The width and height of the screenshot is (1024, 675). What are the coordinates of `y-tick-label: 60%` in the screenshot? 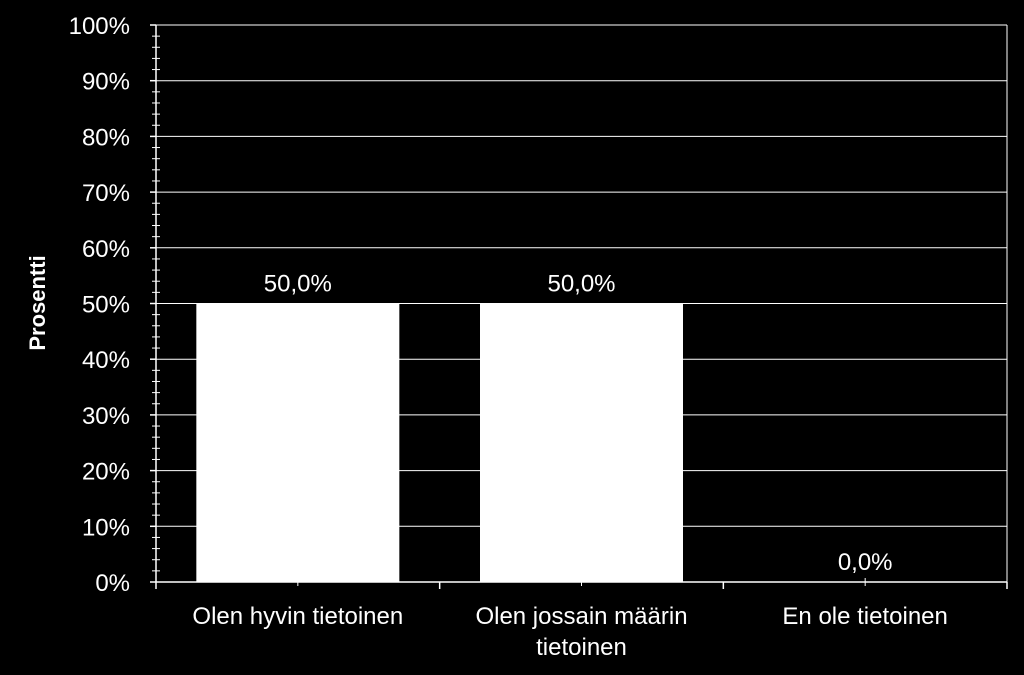 It's located at (106, 249).